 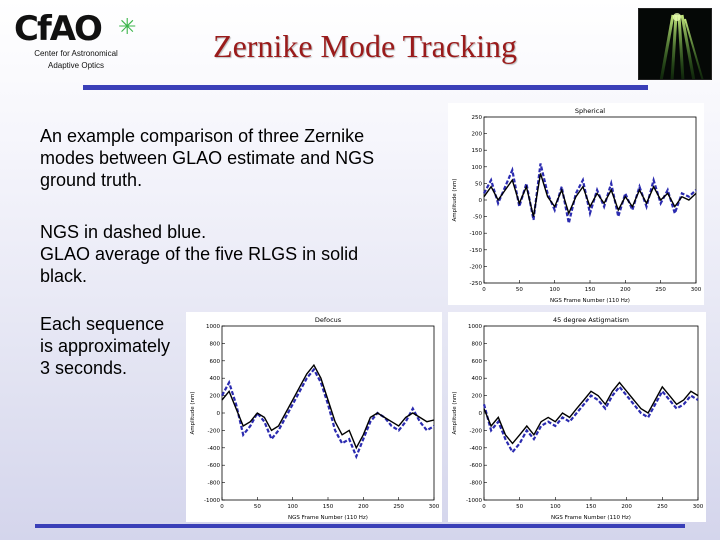 I want to click on footer-divider, so click(x=360, y=526).